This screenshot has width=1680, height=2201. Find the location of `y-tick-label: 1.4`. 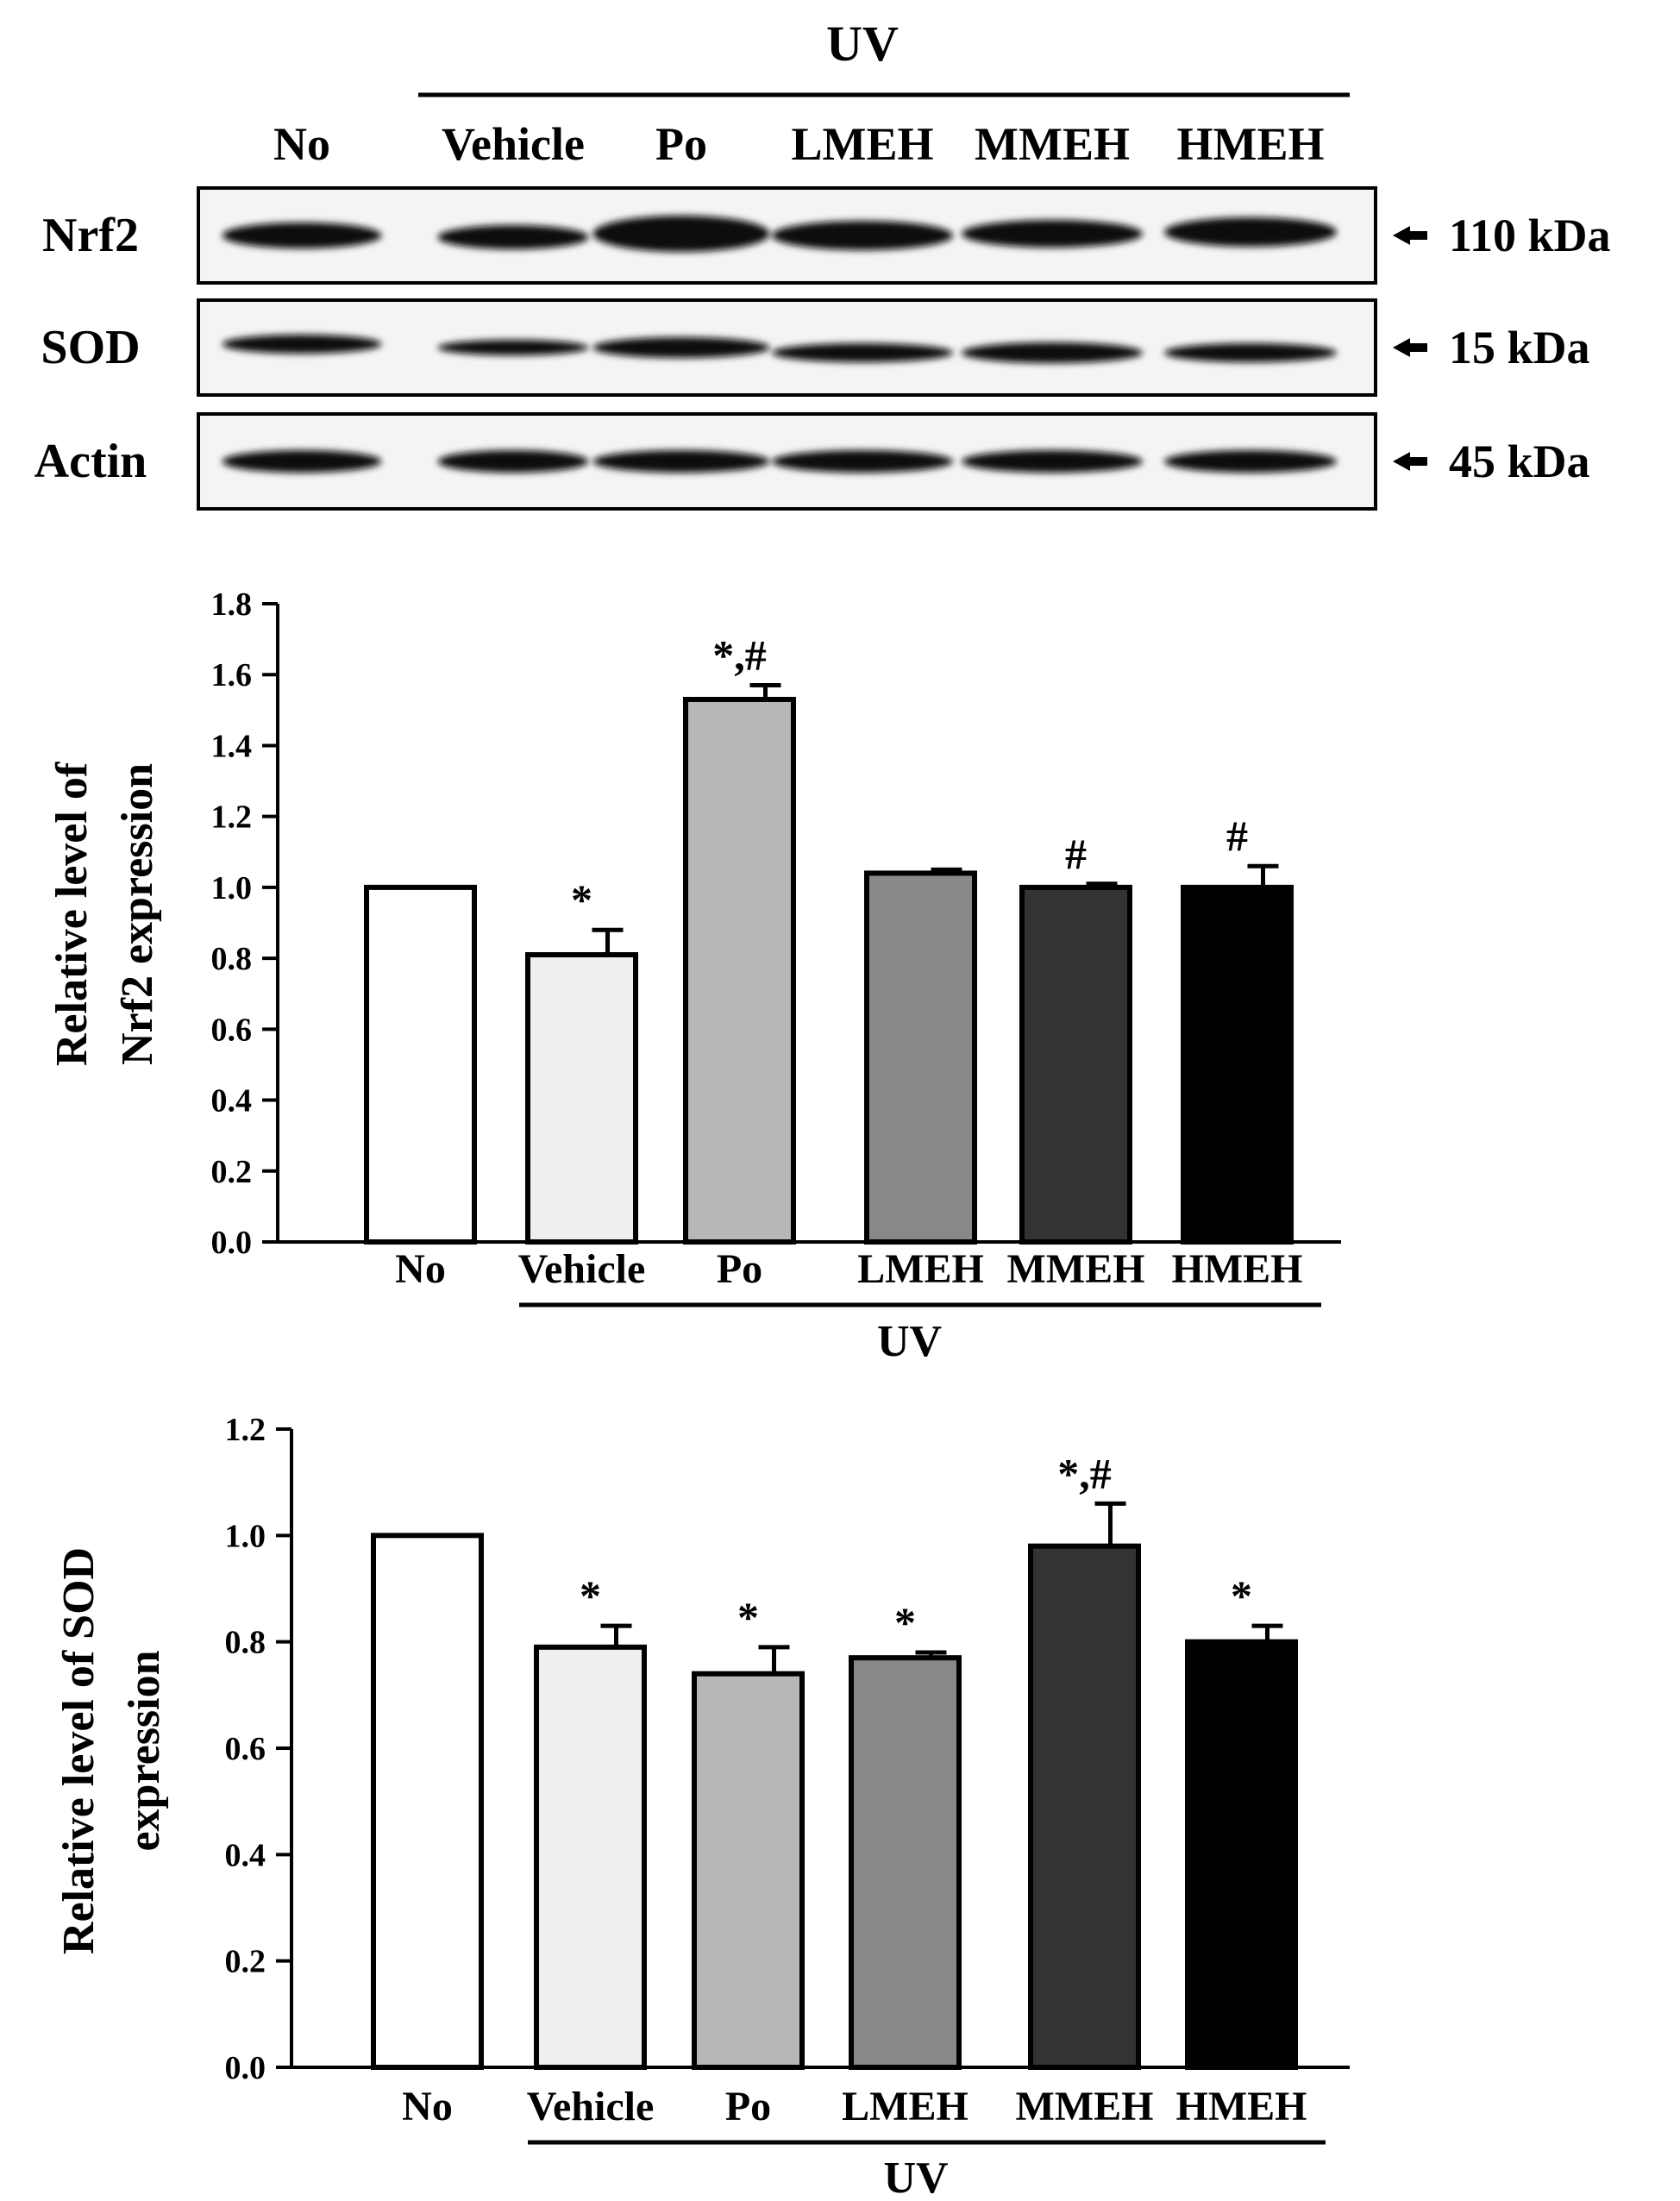

y-tick-label: 1.4 is located at coordinates (232, 746).